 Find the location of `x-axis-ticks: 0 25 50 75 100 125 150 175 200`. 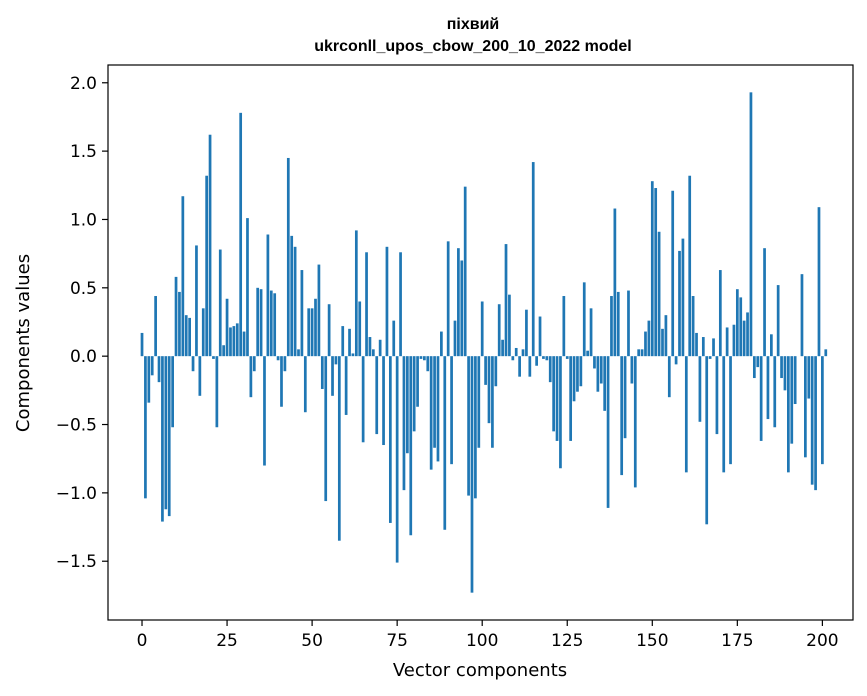

x-axis-ticks: 0 25 50 75 100 125 150 175 200 is located at coordinates (488, 635).